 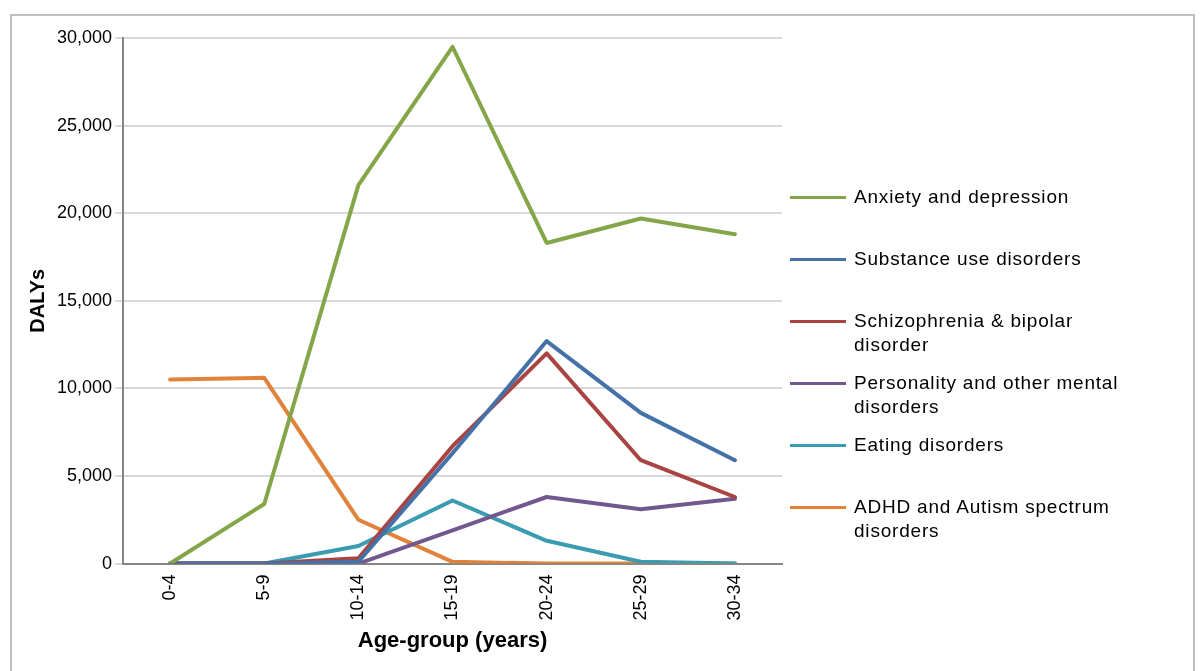 What do you see at coordinates (639, 597) in the screenshot?
I see `x-tick-label: 25-29` at bounding box center [639, 597].